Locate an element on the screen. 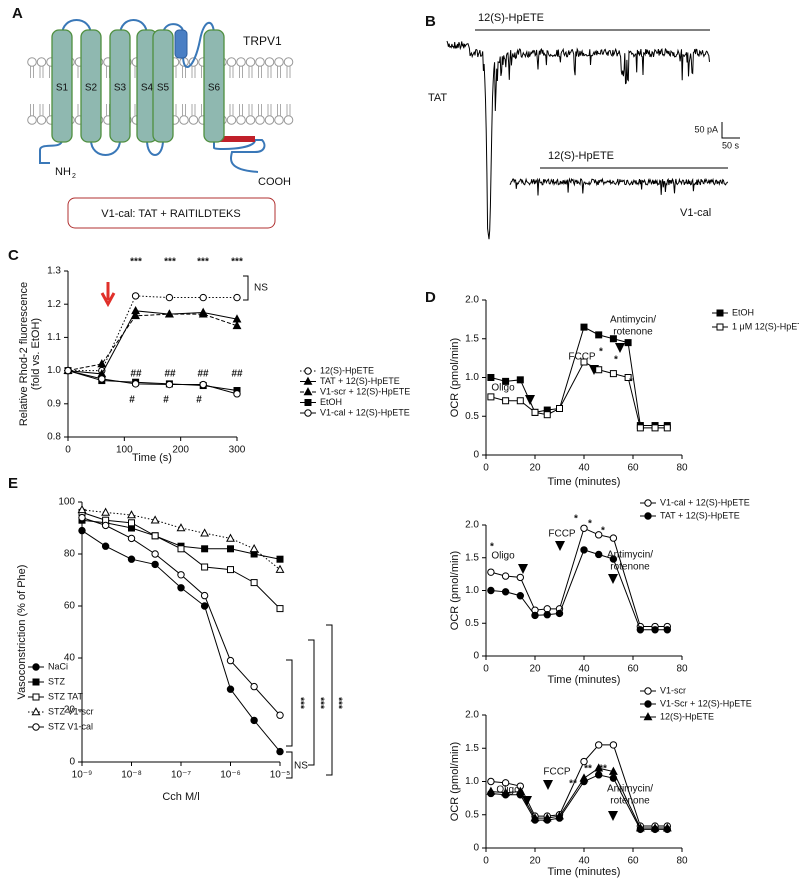  x-tick-label: 10⁻⁶ is located at coordinates (230, 775).